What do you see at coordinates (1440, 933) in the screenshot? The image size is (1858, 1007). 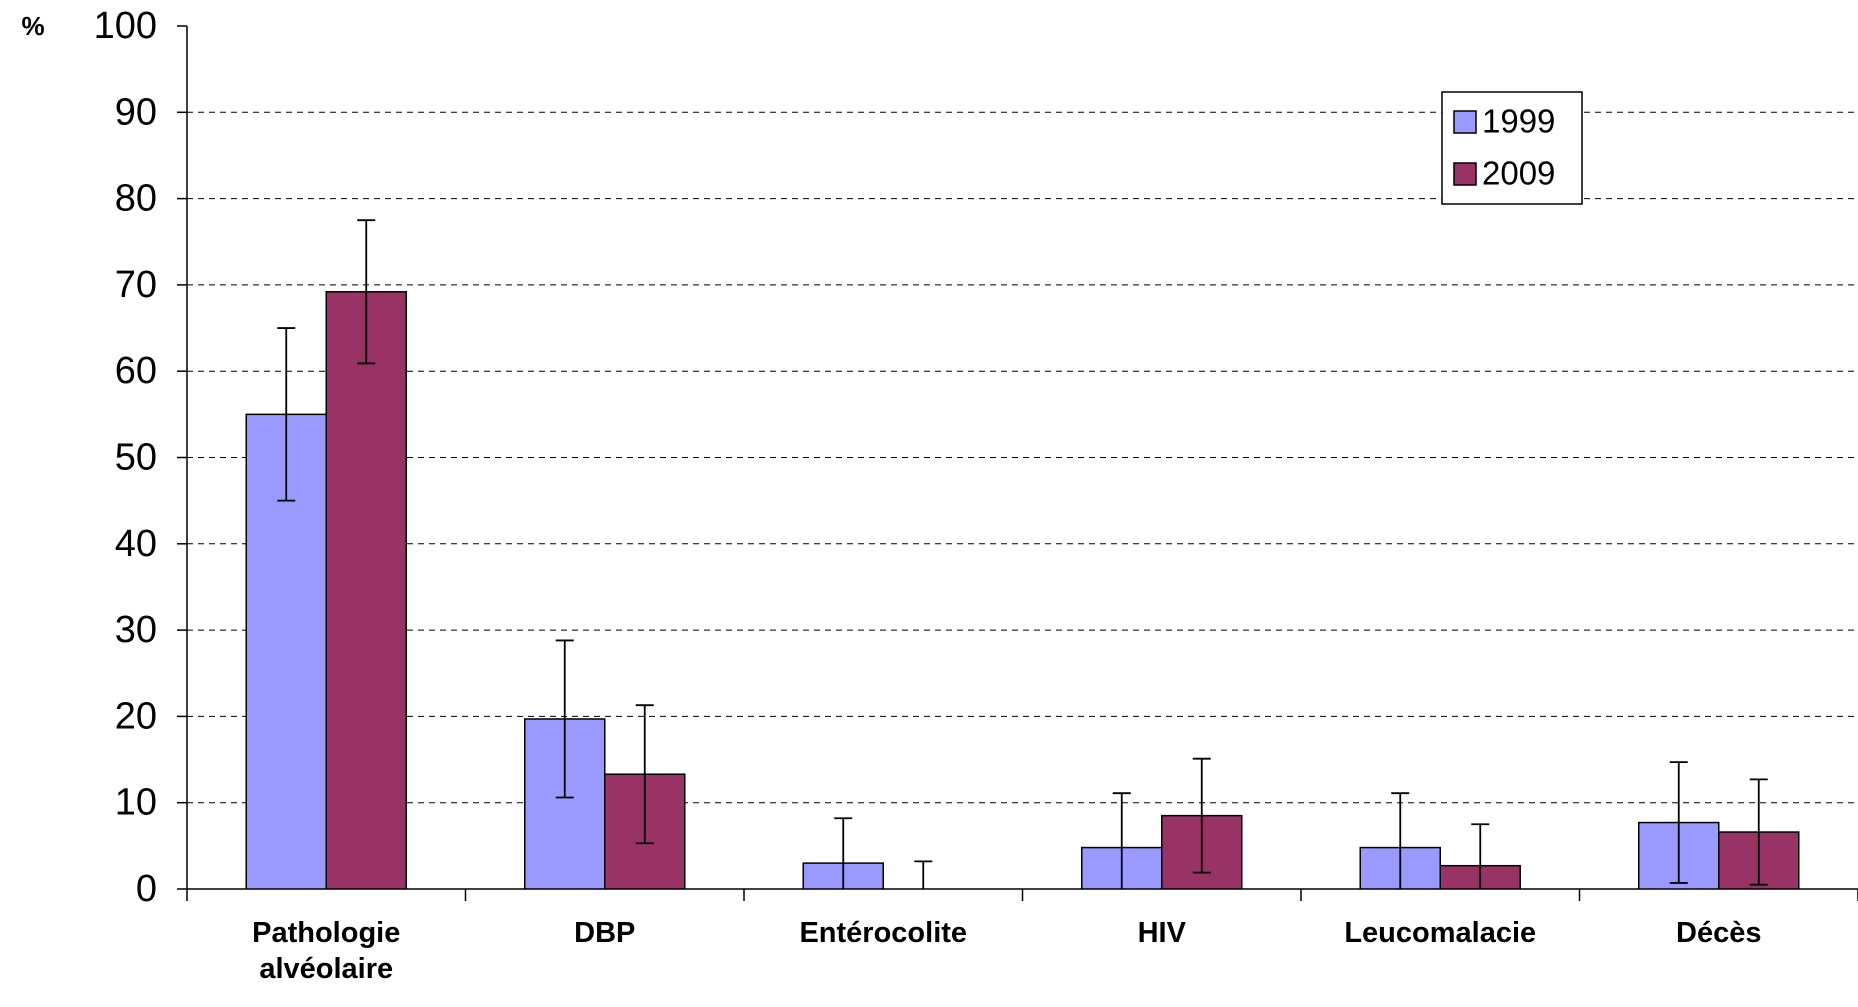 I see `x-tick-label: Leucomalacie` at bounding box center [1440, 933].